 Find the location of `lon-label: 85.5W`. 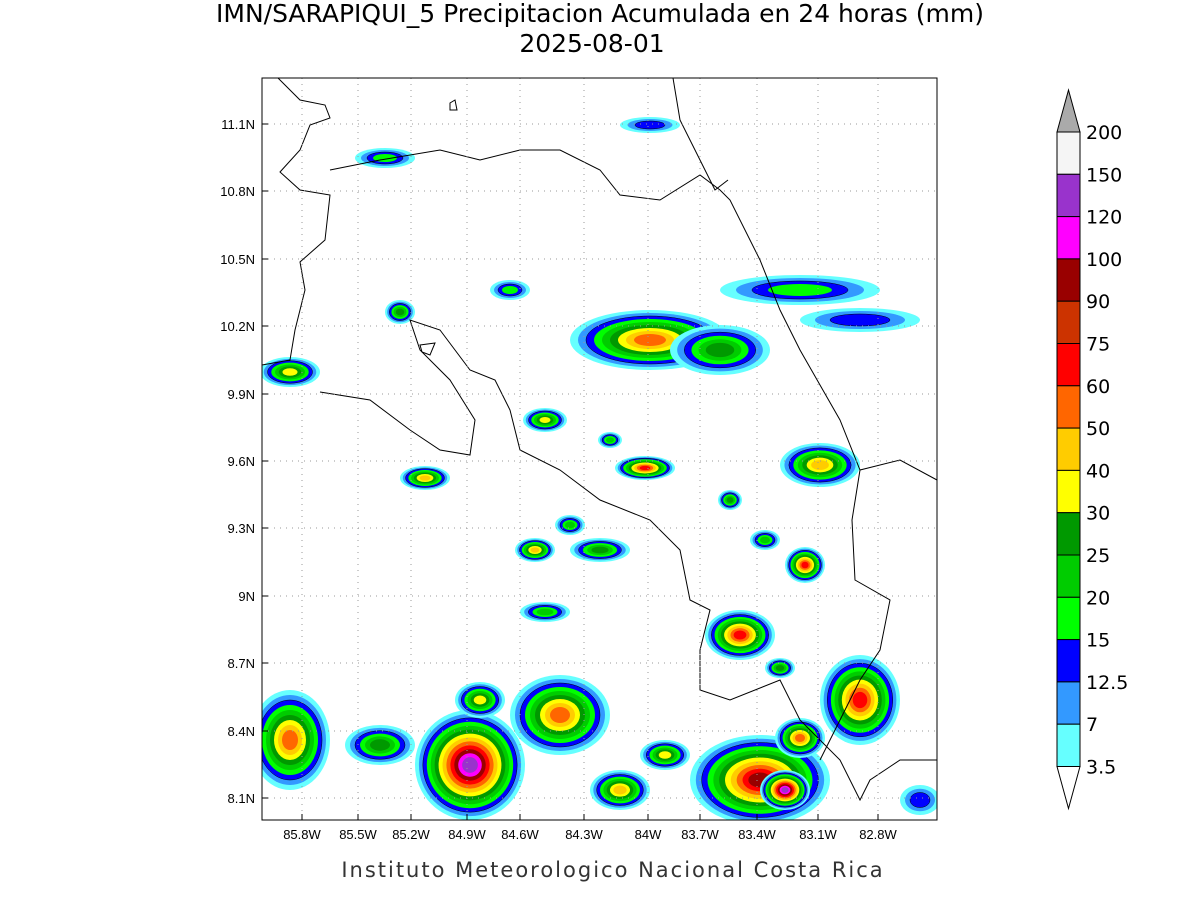

lon-label: 85.5W is located at coordinates (358, 834).